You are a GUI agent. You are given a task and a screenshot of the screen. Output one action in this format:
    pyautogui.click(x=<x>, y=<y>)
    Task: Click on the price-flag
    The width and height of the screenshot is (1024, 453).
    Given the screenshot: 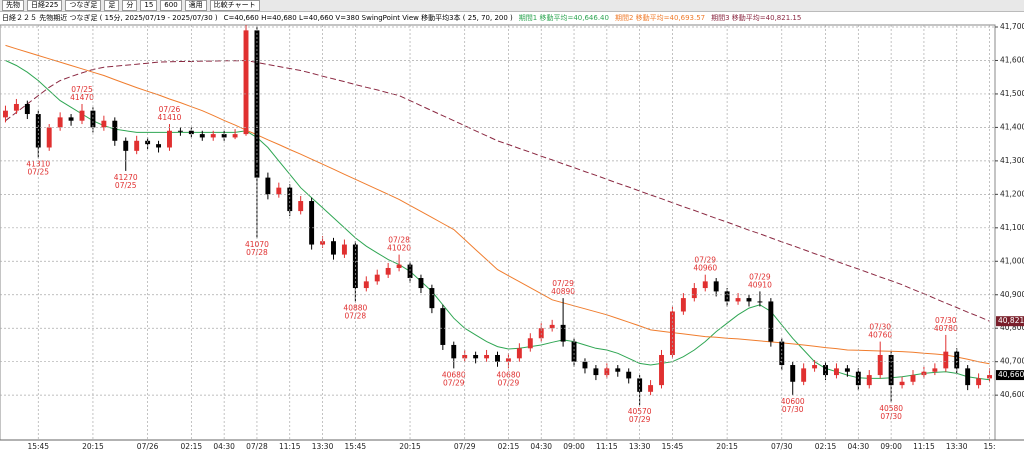 What is the action you would take?
    pyautogui.click(x=1010, y=321)
    